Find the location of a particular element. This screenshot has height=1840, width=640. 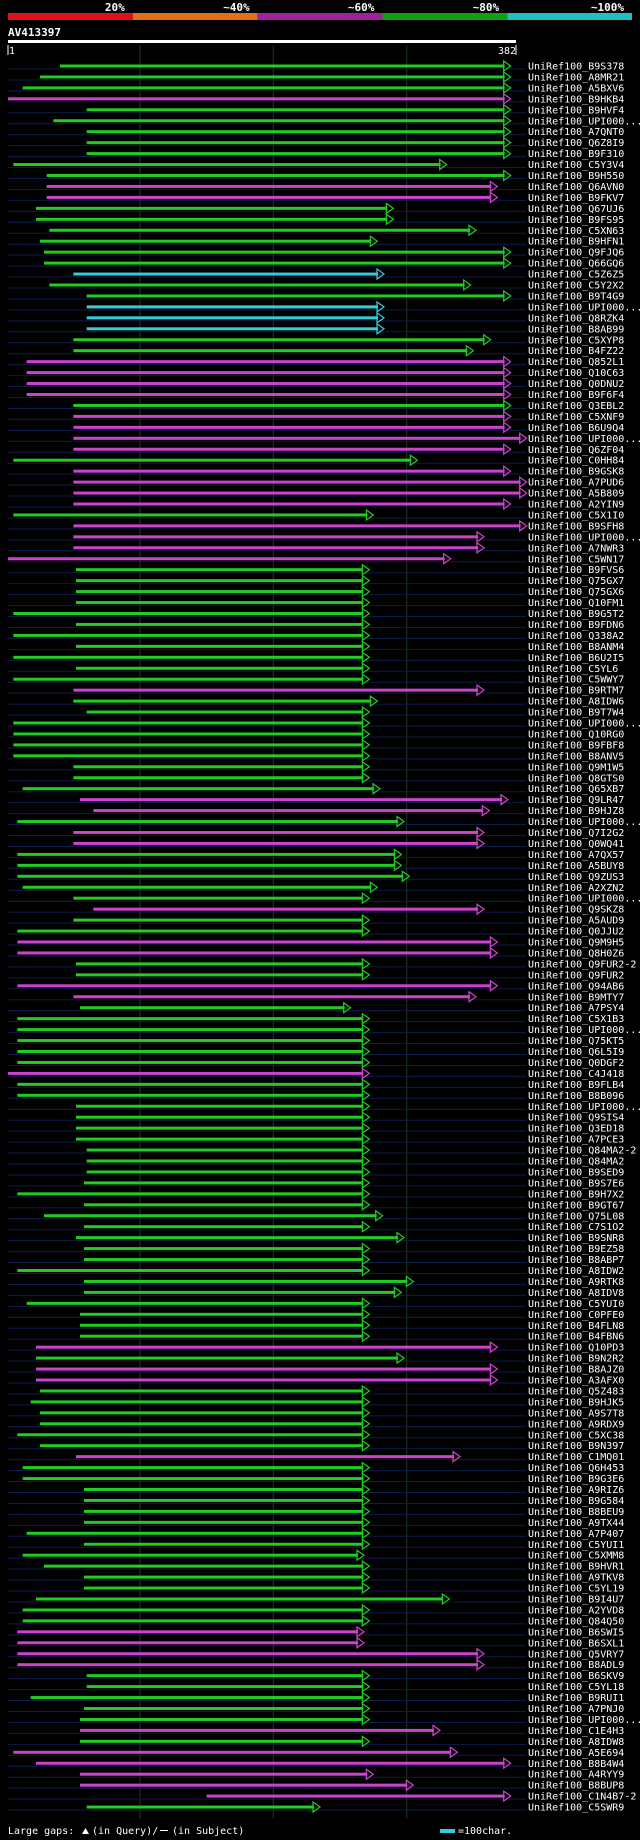

hit-row: UniRef100_B8B4W4 is located at coordinates (316, 1763).